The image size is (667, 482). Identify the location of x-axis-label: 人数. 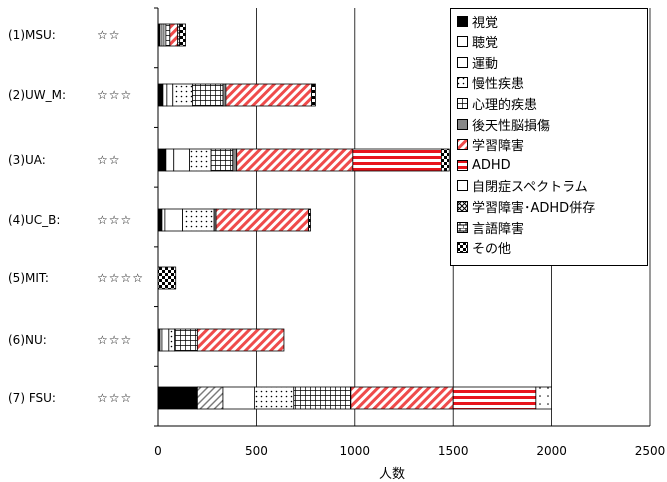
(392, 474).